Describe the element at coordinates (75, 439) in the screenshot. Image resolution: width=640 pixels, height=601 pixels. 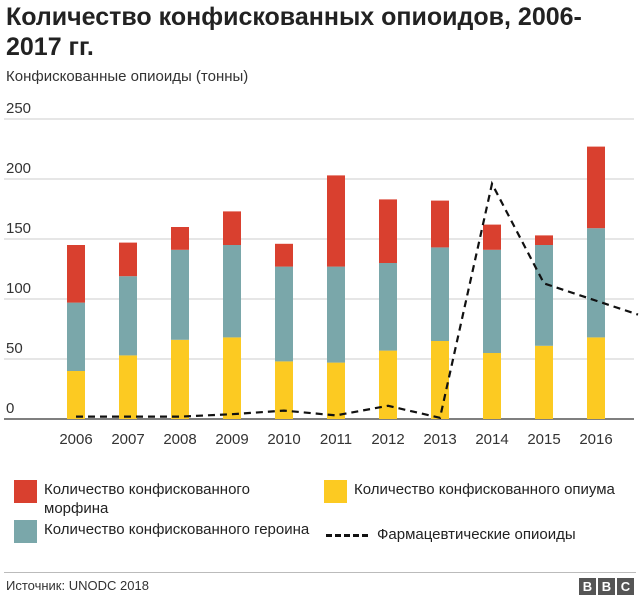
I see `x-tick-label: 2006` at that location.